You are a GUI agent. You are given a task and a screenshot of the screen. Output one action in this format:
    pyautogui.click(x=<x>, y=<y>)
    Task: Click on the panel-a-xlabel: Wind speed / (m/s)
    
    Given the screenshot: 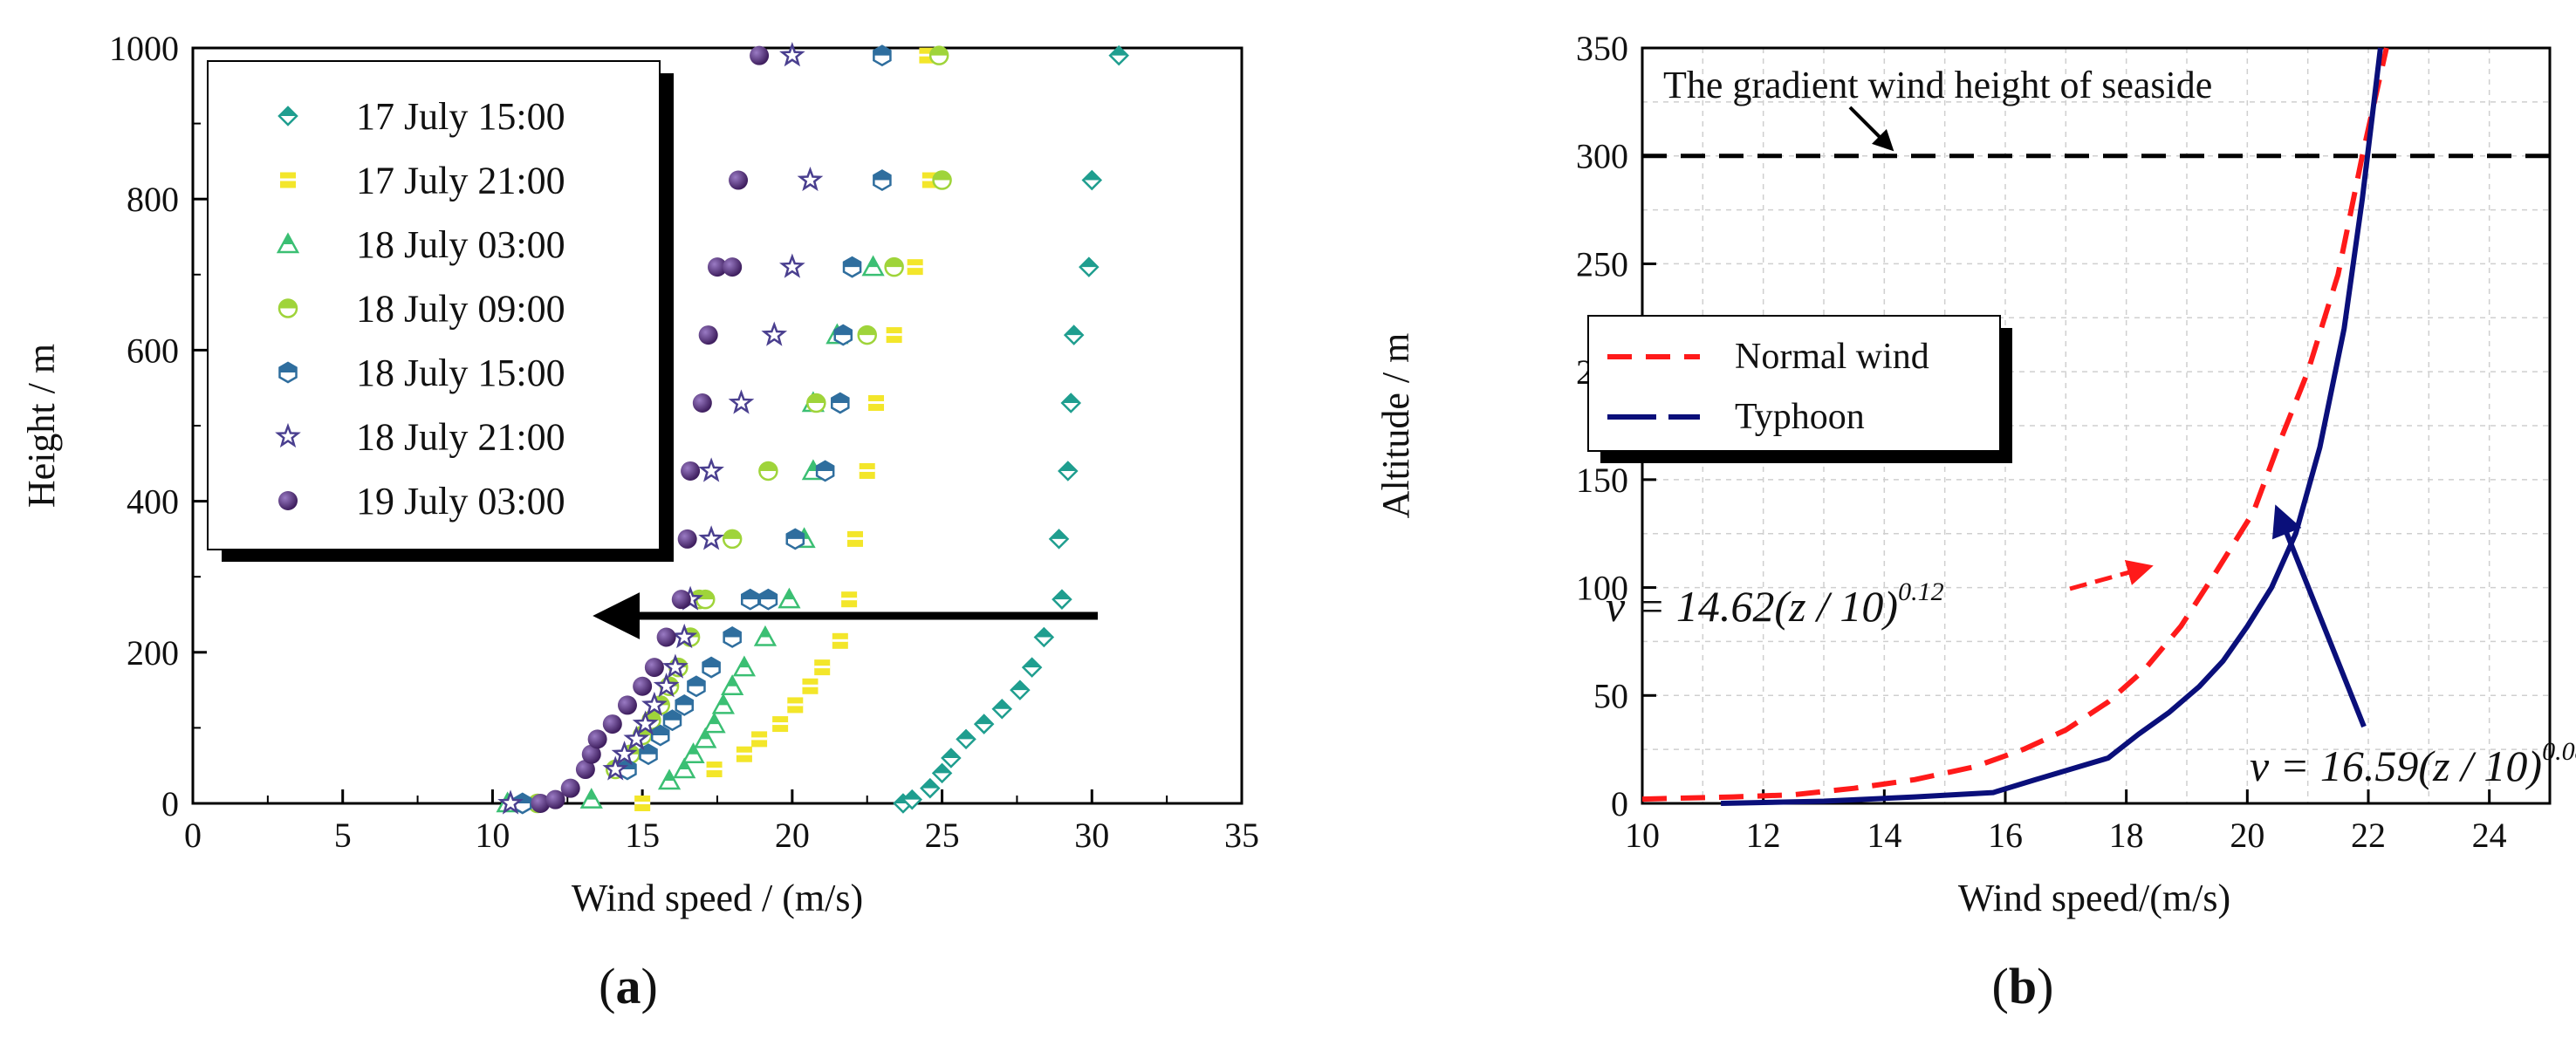 What is the action you would take?
    pyautogui.click(x=717, y=898)
    